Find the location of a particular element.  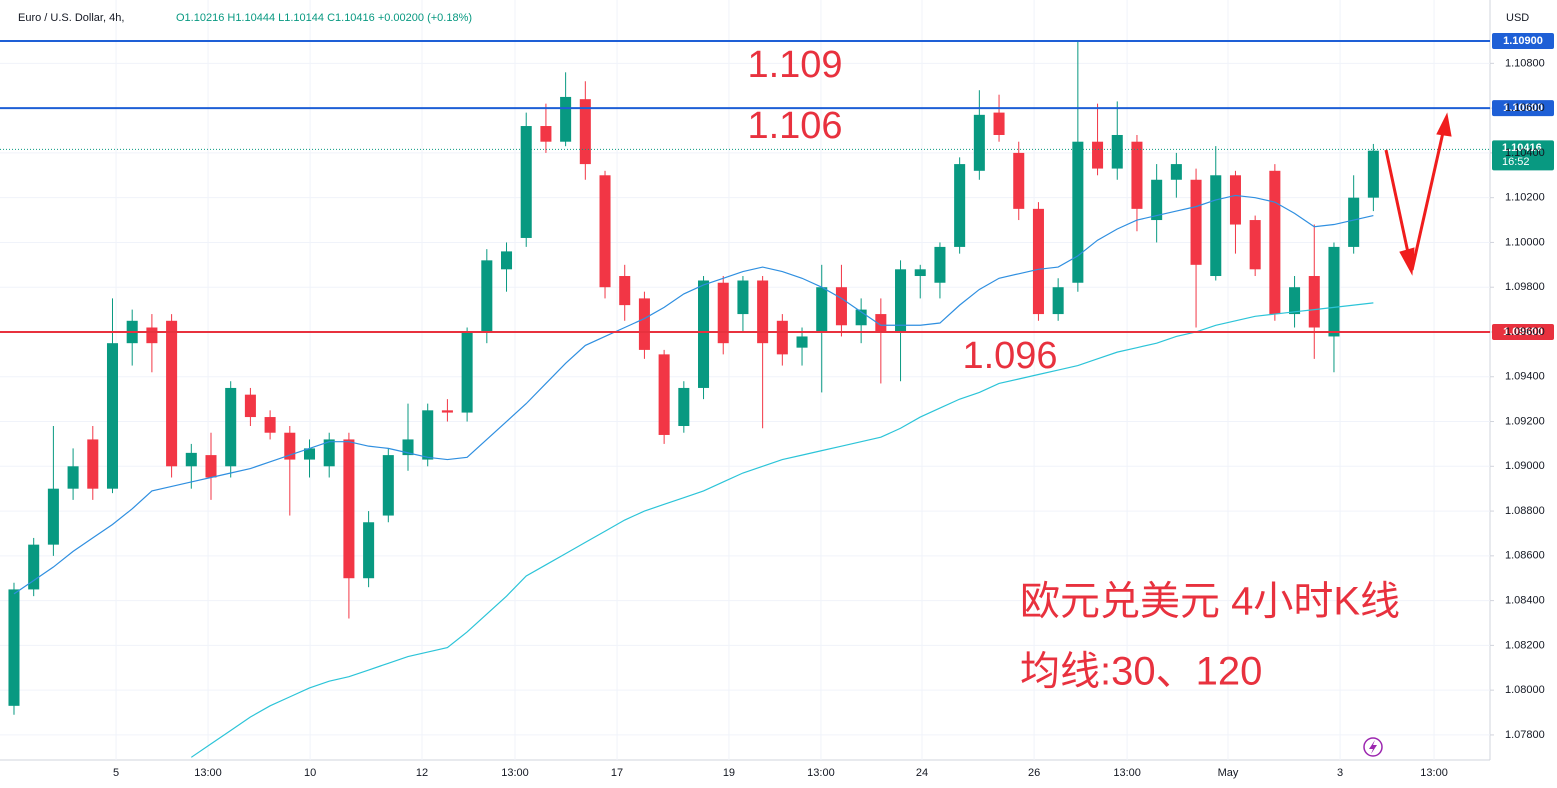

y-tick-label: 1.10600 is located at coordinates (1525, 108).